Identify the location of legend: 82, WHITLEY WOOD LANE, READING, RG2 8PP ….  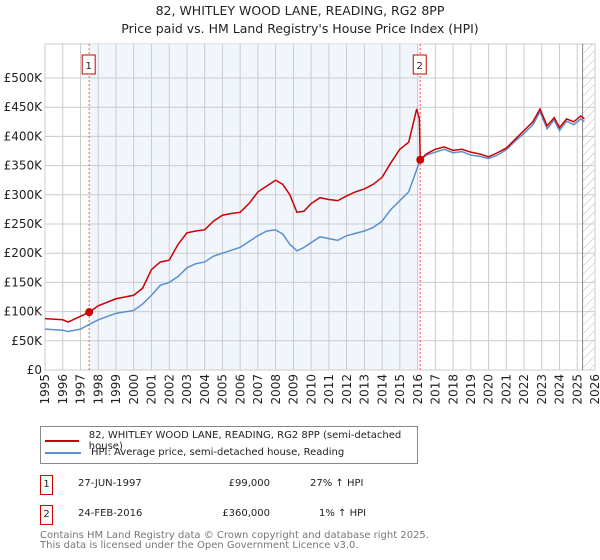
(229, 445).